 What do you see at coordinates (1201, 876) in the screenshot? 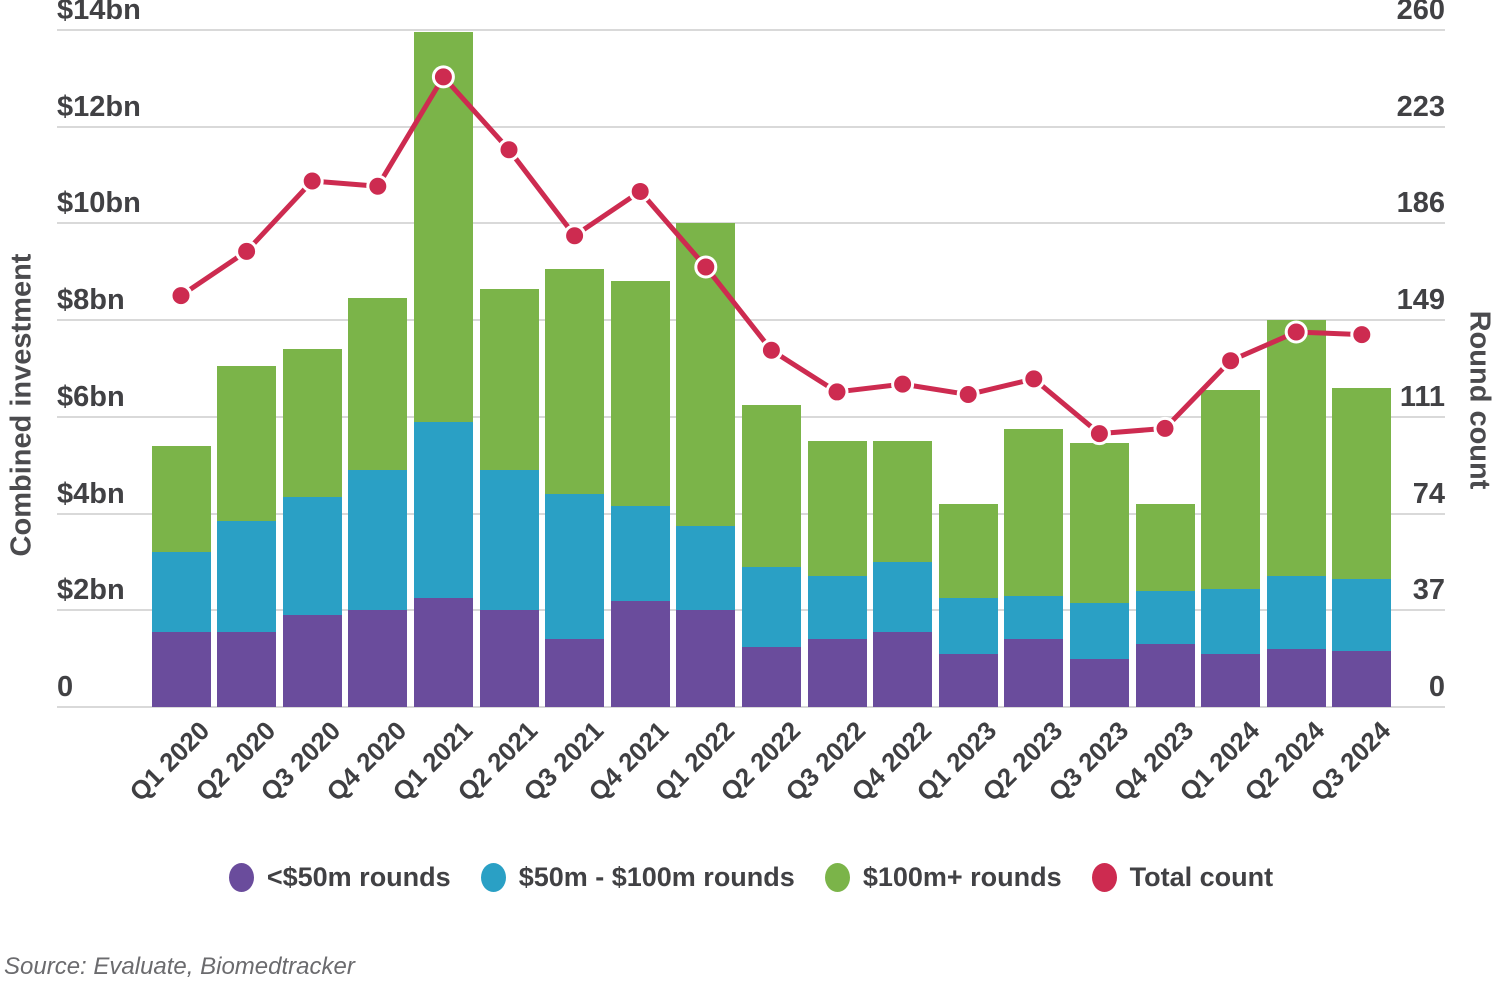
I see `legend-label: Total count` at bounding box center [1201, 876].